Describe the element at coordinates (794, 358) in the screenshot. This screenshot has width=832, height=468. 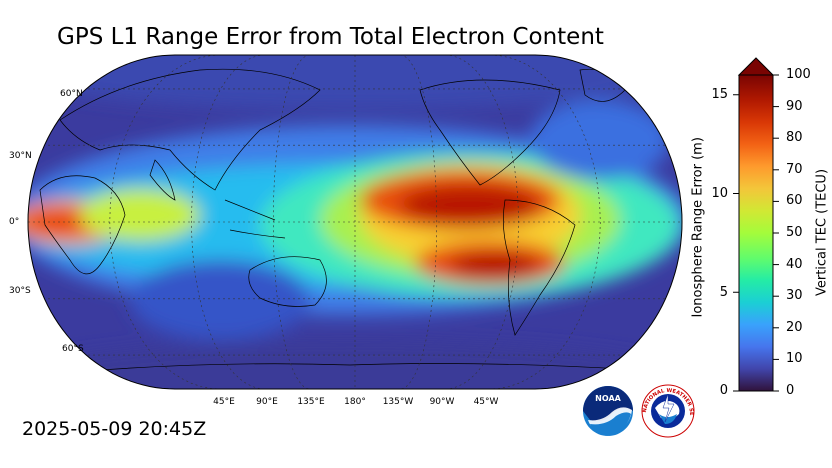
I see `tec-tick-10: 10` at that location.